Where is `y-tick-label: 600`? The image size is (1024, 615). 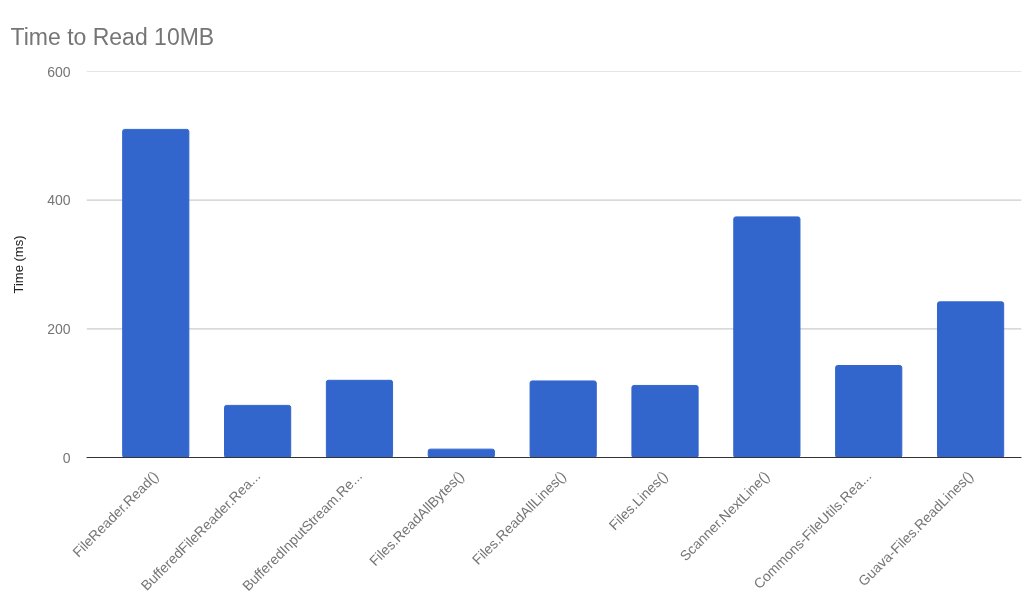
y-tick-label: 600 is located at coordinates (59, 71).